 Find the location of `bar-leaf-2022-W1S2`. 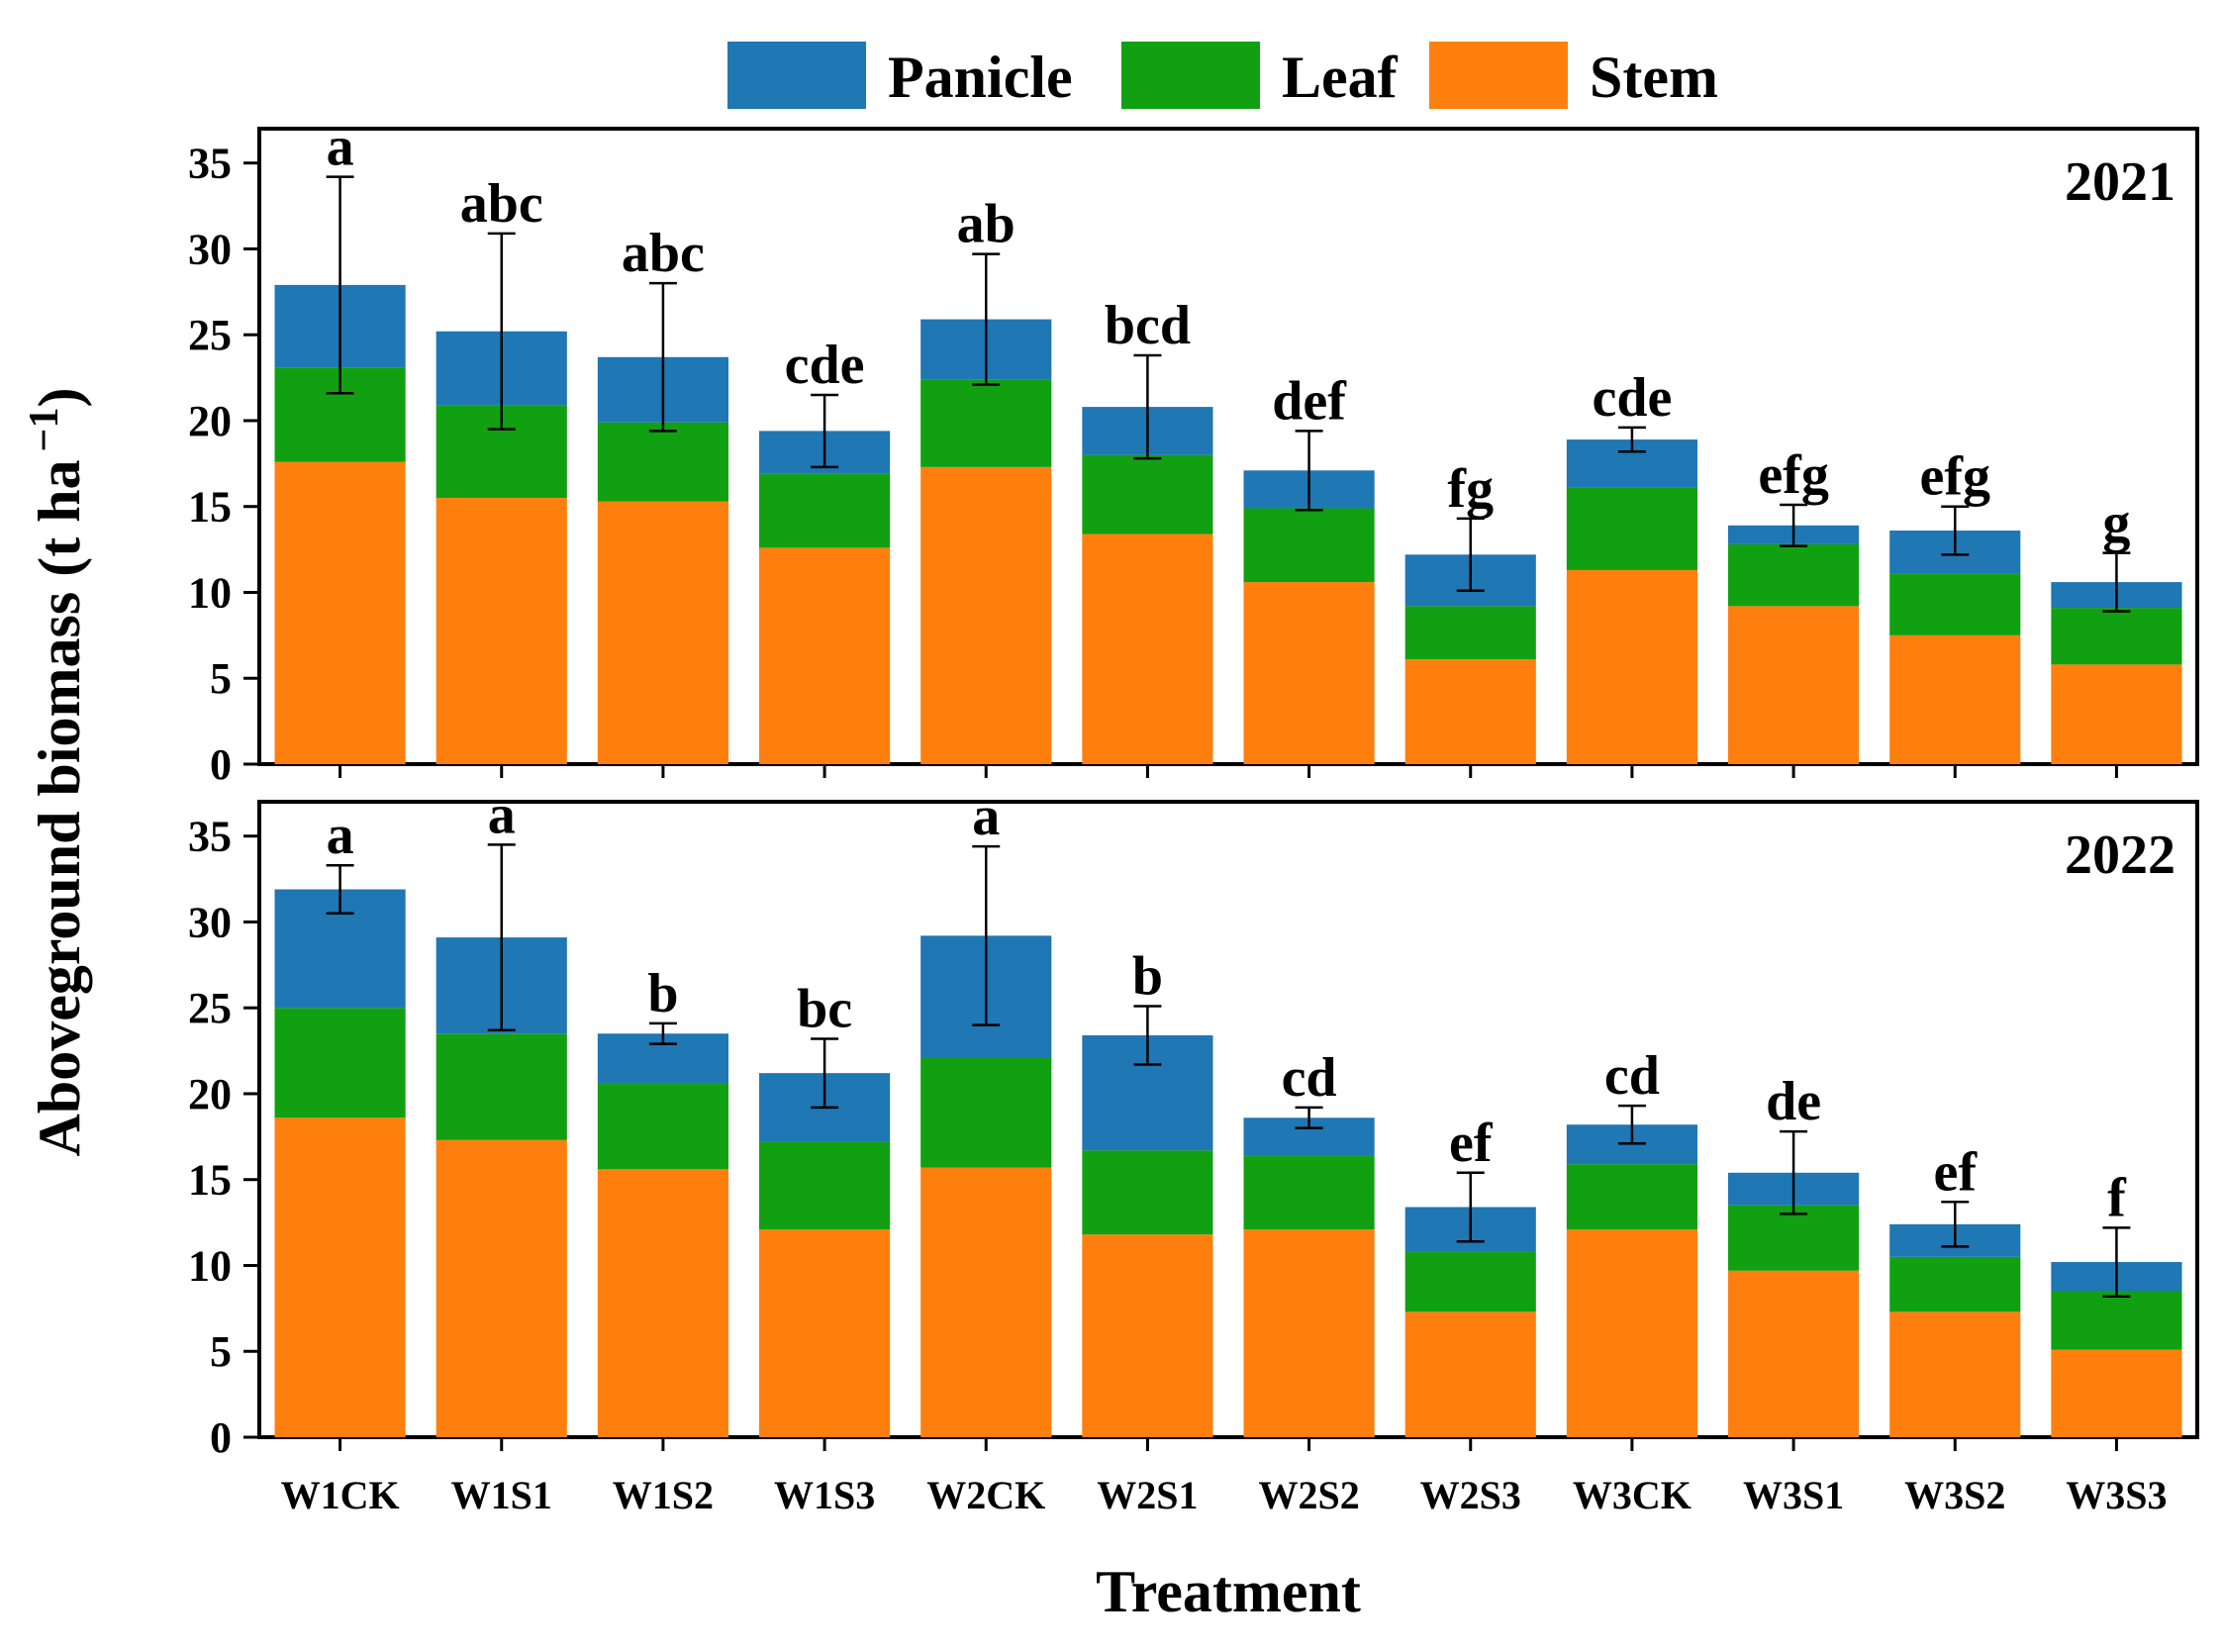

bar-leaf-2022-W1S2 is located at coordinates (662, 1126).